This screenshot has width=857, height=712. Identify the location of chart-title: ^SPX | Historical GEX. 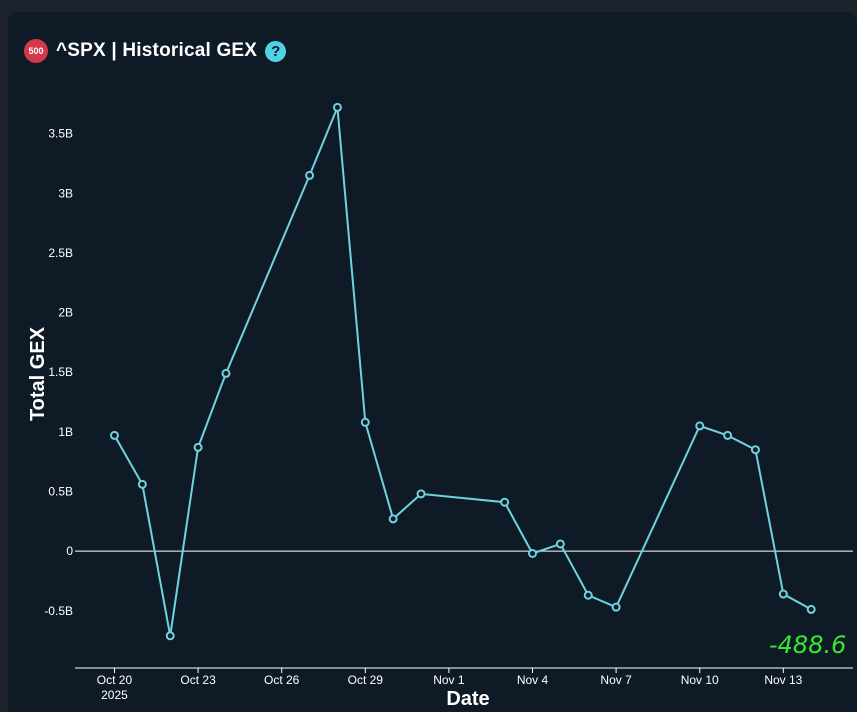
(157, 50).